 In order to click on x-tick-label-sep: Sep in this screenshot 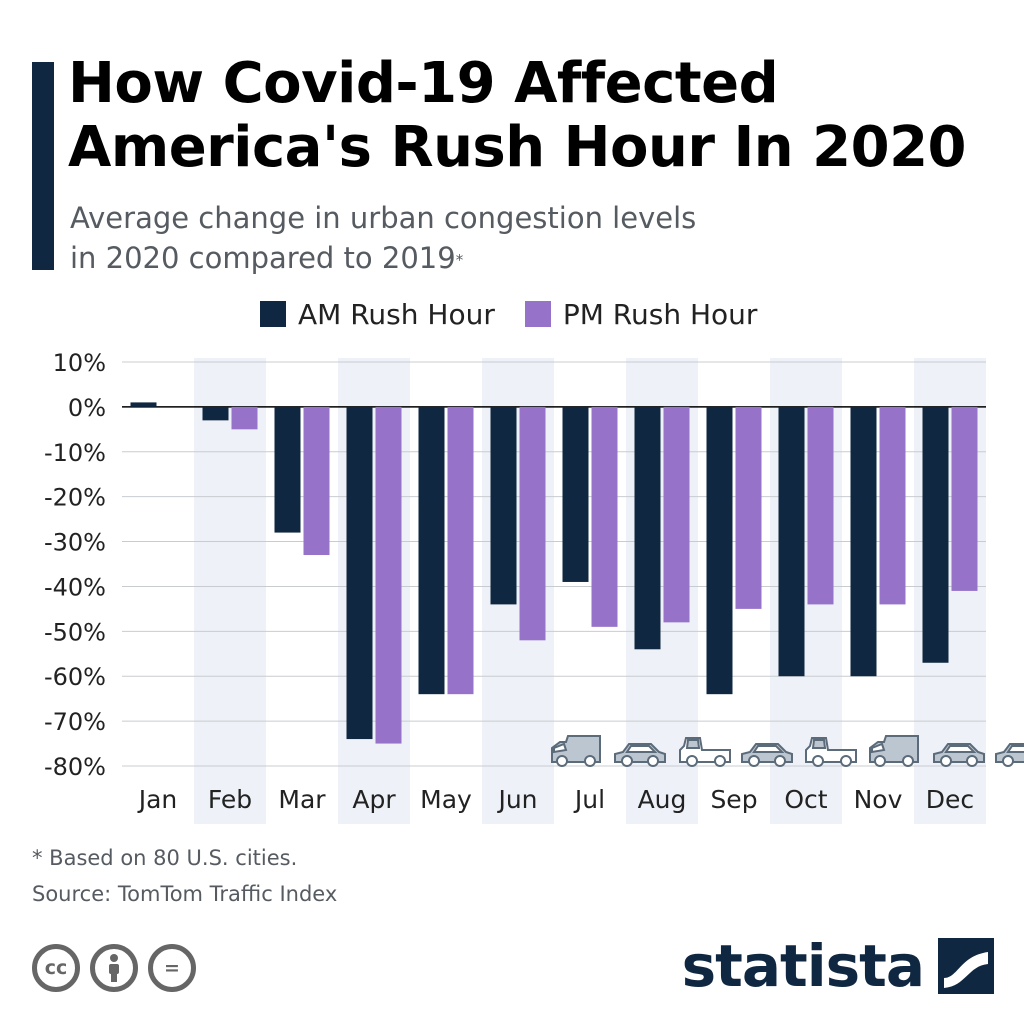, I will do `click(733, 799)`.